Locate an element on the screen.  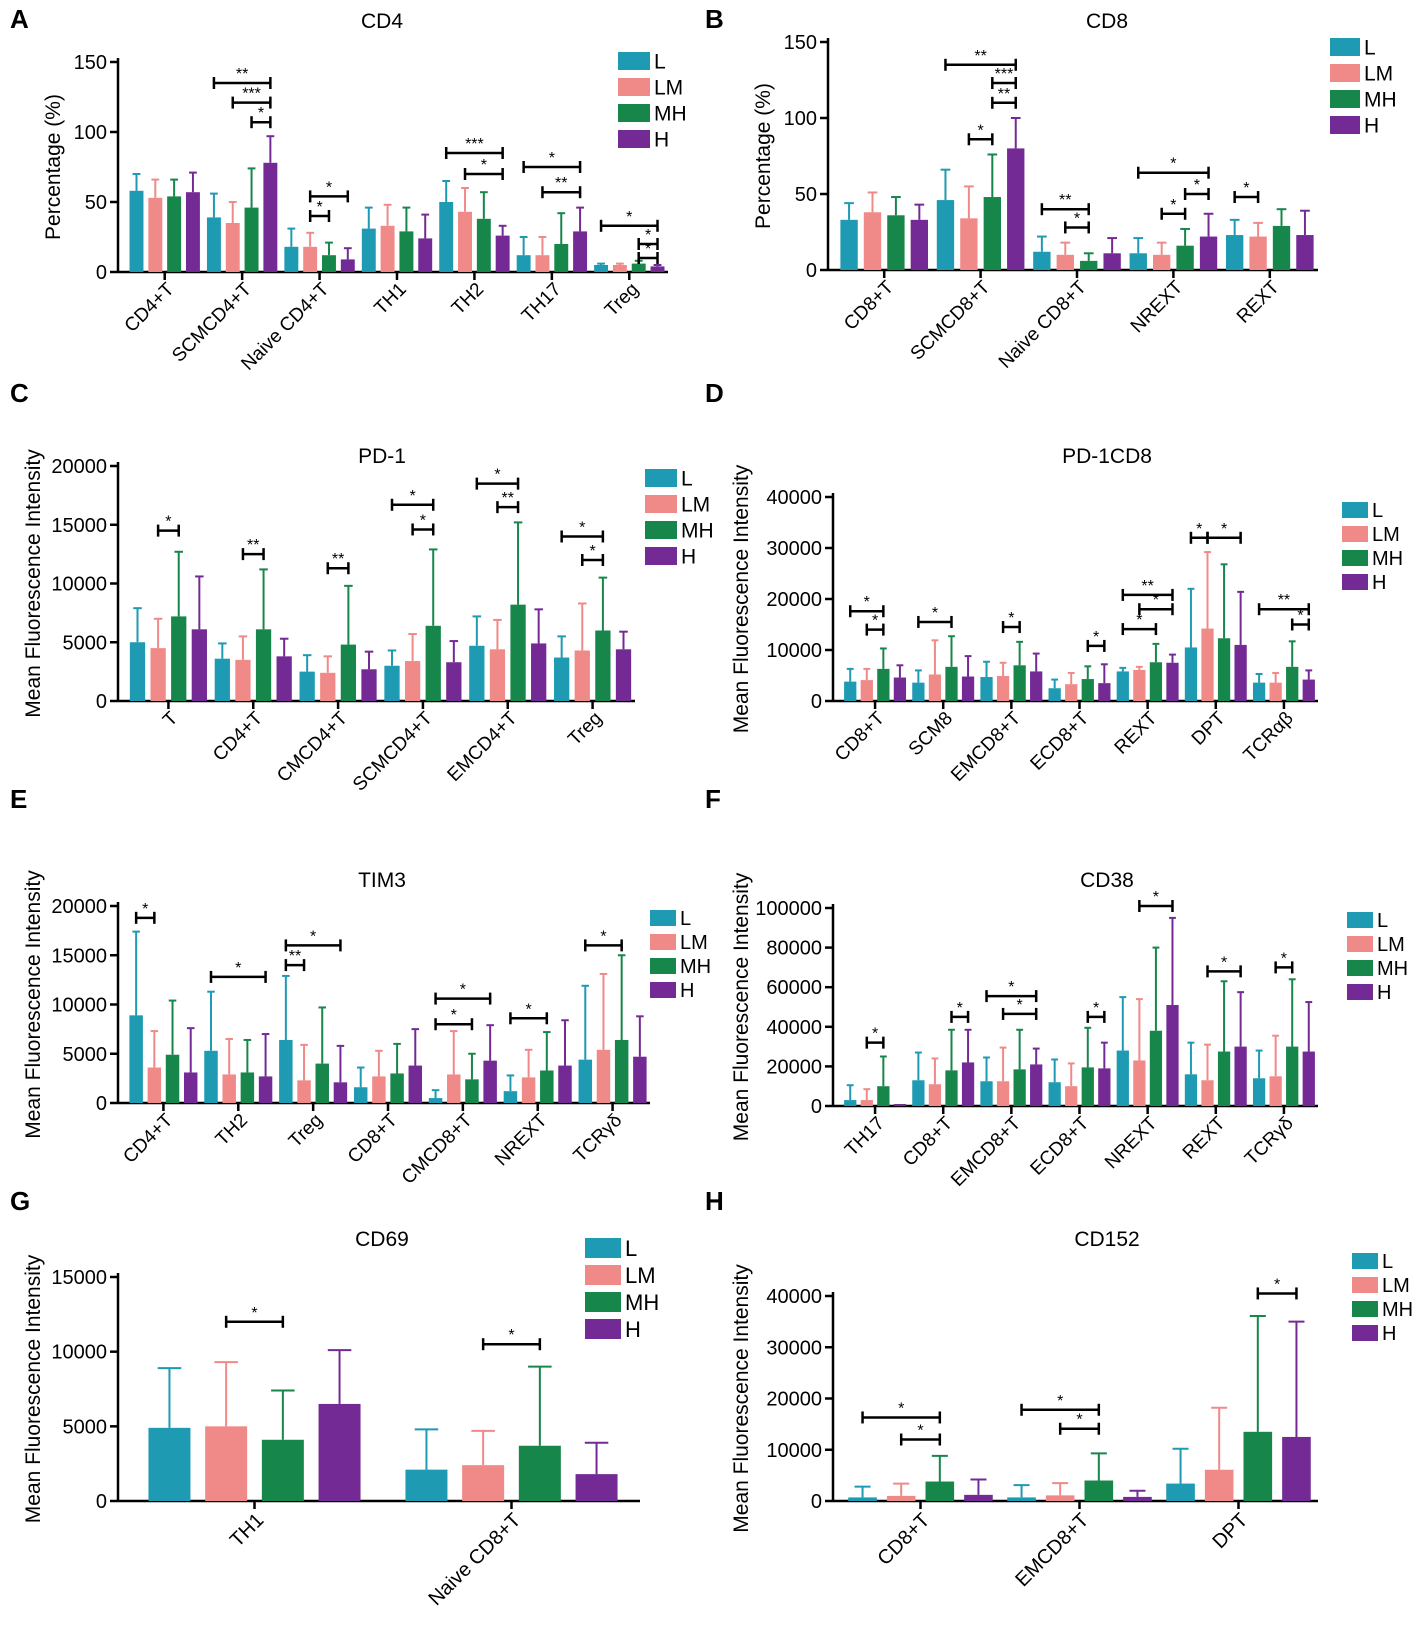
x-tick-label: ECD8+T is located at coordinates (1060, 1146).